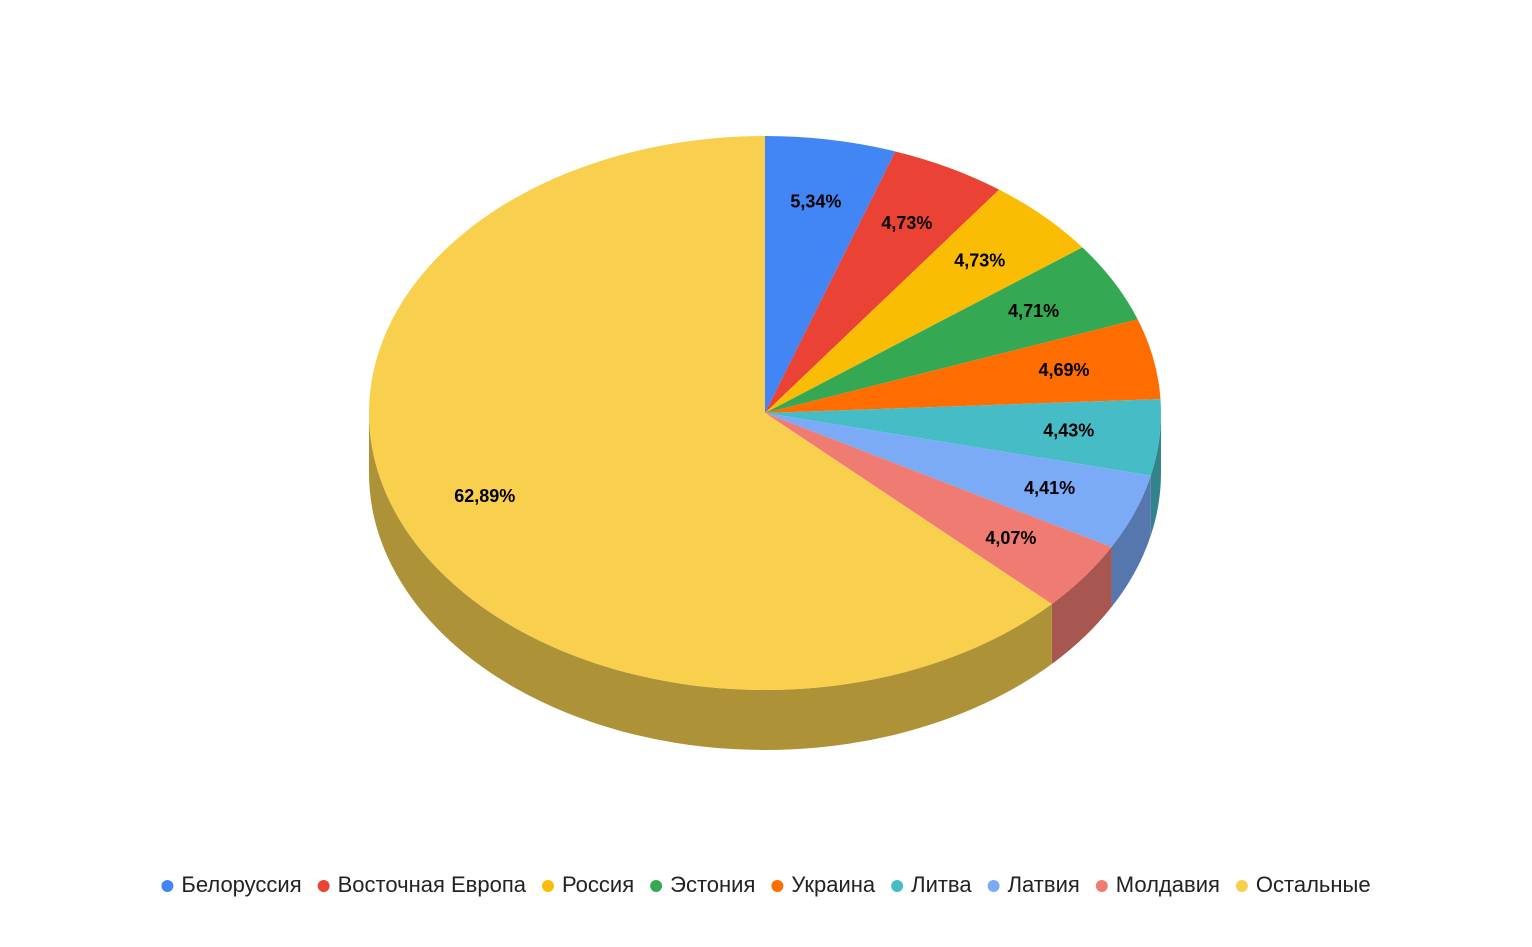  What do you see at coordinates (432, 884) in the screenshot?
I see `legend-label: Восточная Европа` at bounding box center [432, 884].